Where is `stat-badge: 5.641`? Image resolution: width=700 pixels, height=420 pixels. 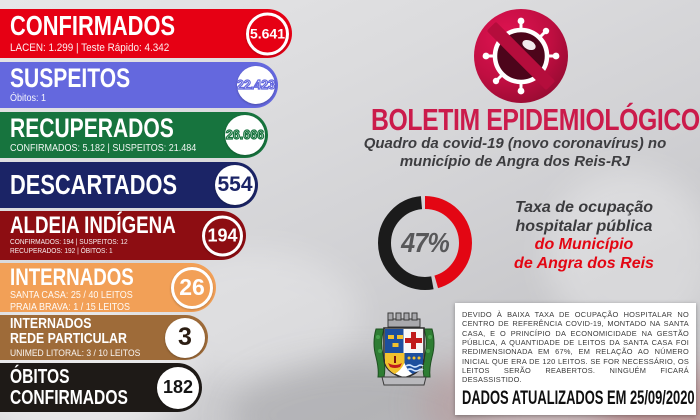 stat-badge: 5.641 is located at coordinates (267, 33).